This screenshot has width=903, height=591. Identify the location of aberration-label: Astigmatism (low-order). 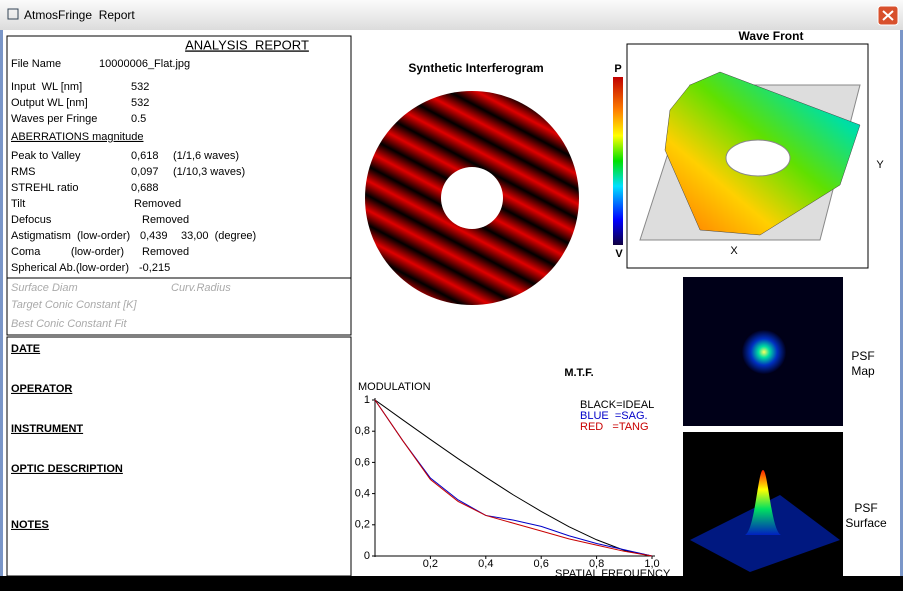
(70, 236).